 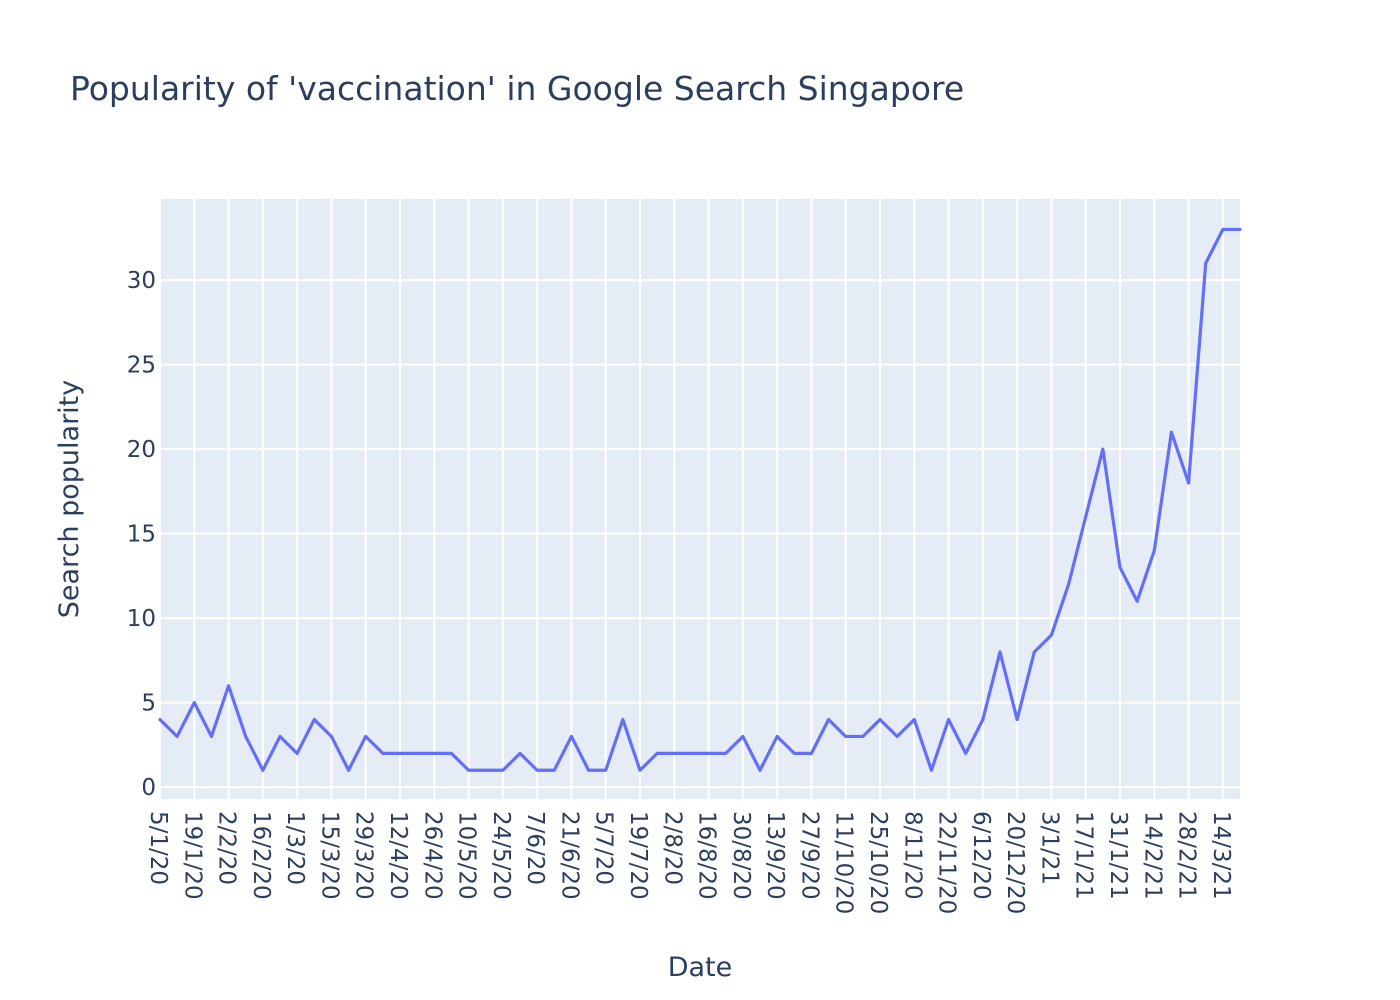 I want to click on x-tick-label: 5/1/20, so click(x=158, y=848).